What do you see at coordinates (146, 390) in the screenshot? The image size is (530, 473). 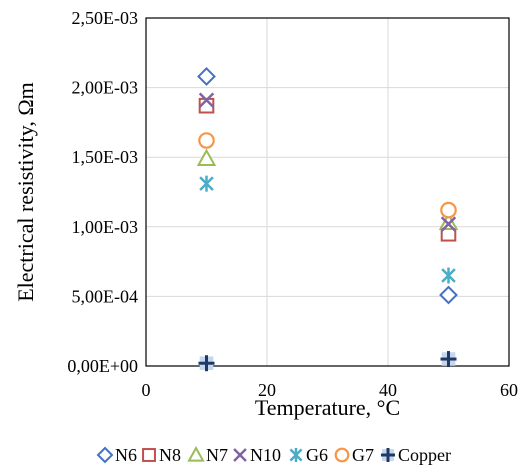 I see `x-tick-label: 0` at bounding box center [146, 390].